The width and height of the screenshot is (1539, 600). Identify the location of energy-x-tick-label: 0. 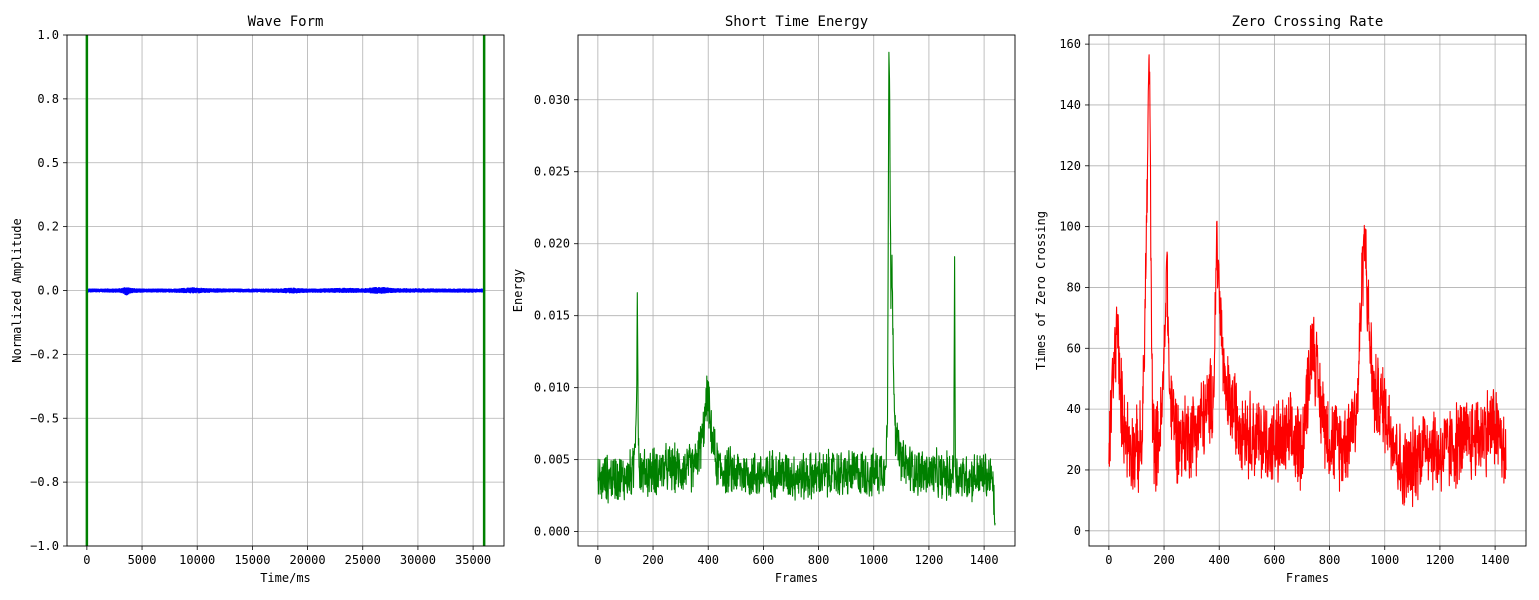
(597, 560).